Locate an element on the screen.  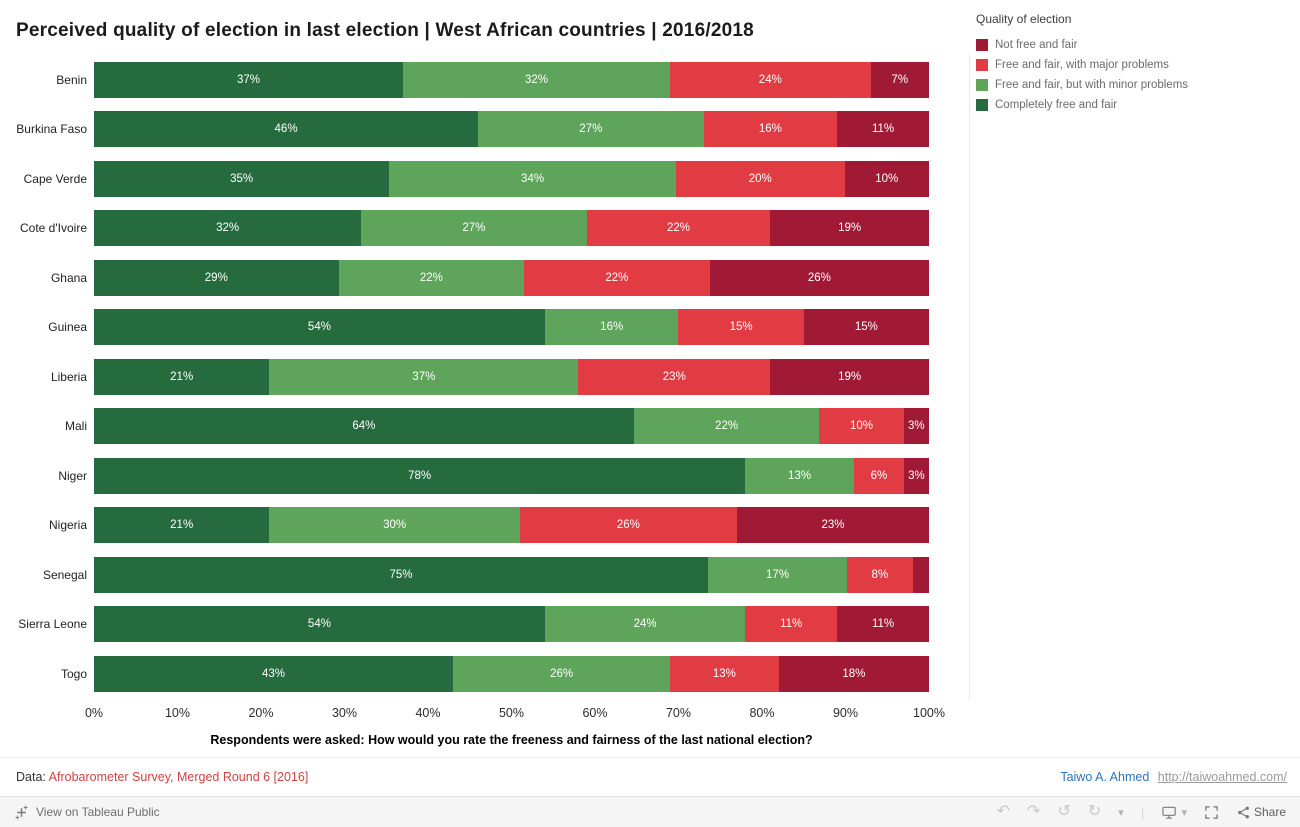
undo-icon: ↶ is located at coordinates (1003, 811).